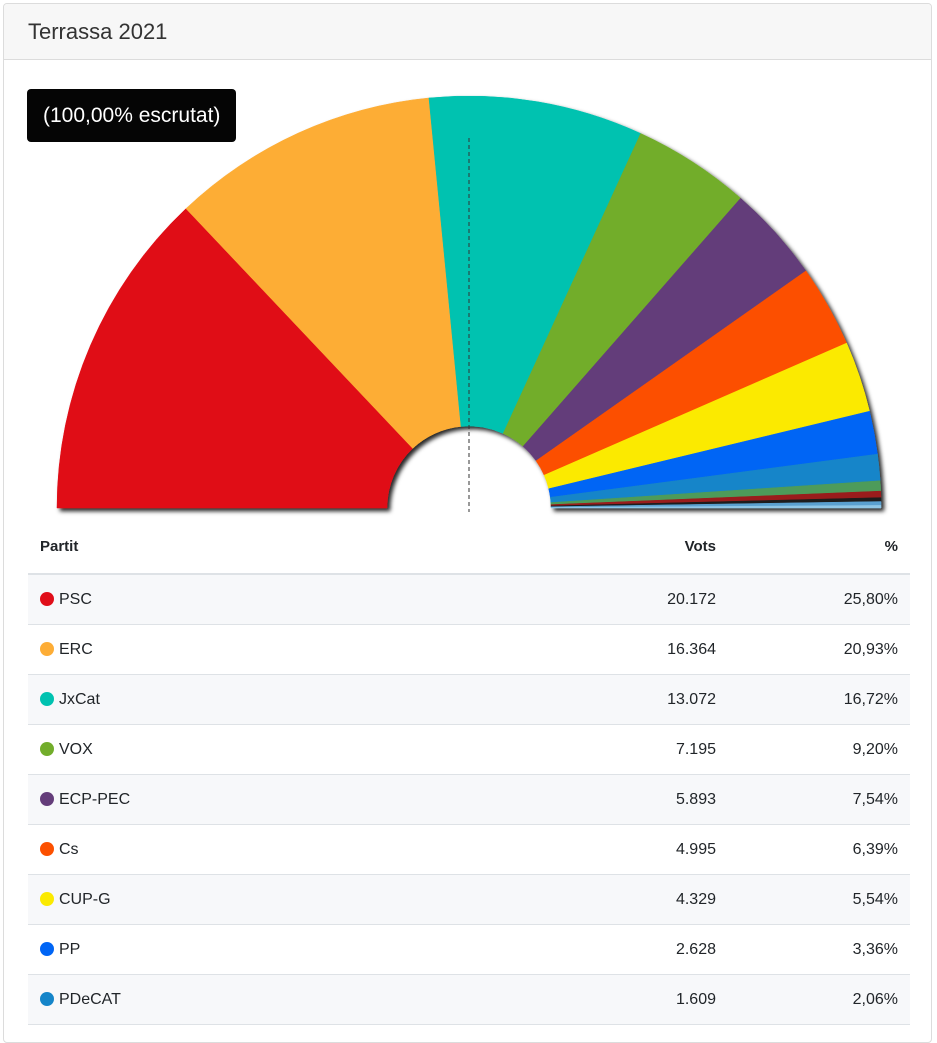 This screenshot has height=1043, width=937. What do you see at coordinates (586, 849) in the screenshot?
I see `votes-cell: 4.995` at bounding box center [586, 849].